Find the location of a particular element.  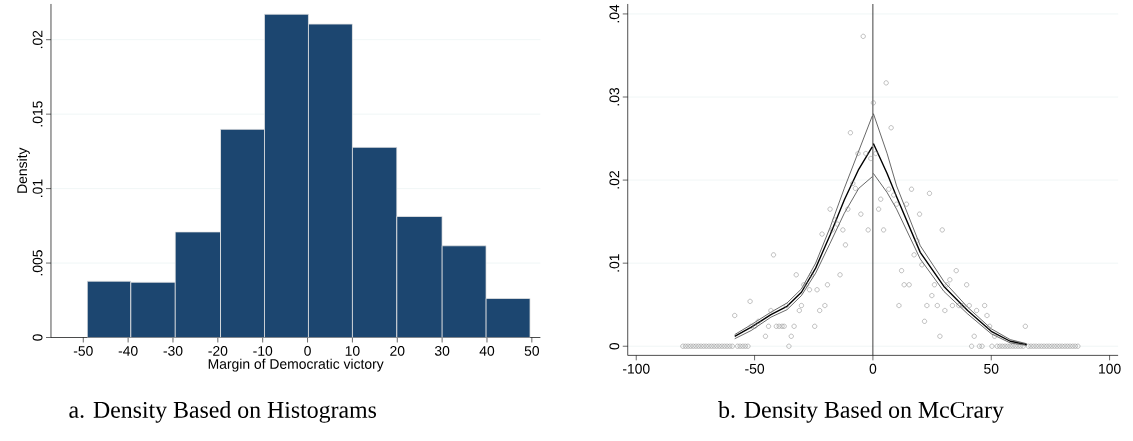

x-tick-label: -20 is located at coordinates (218, 351).